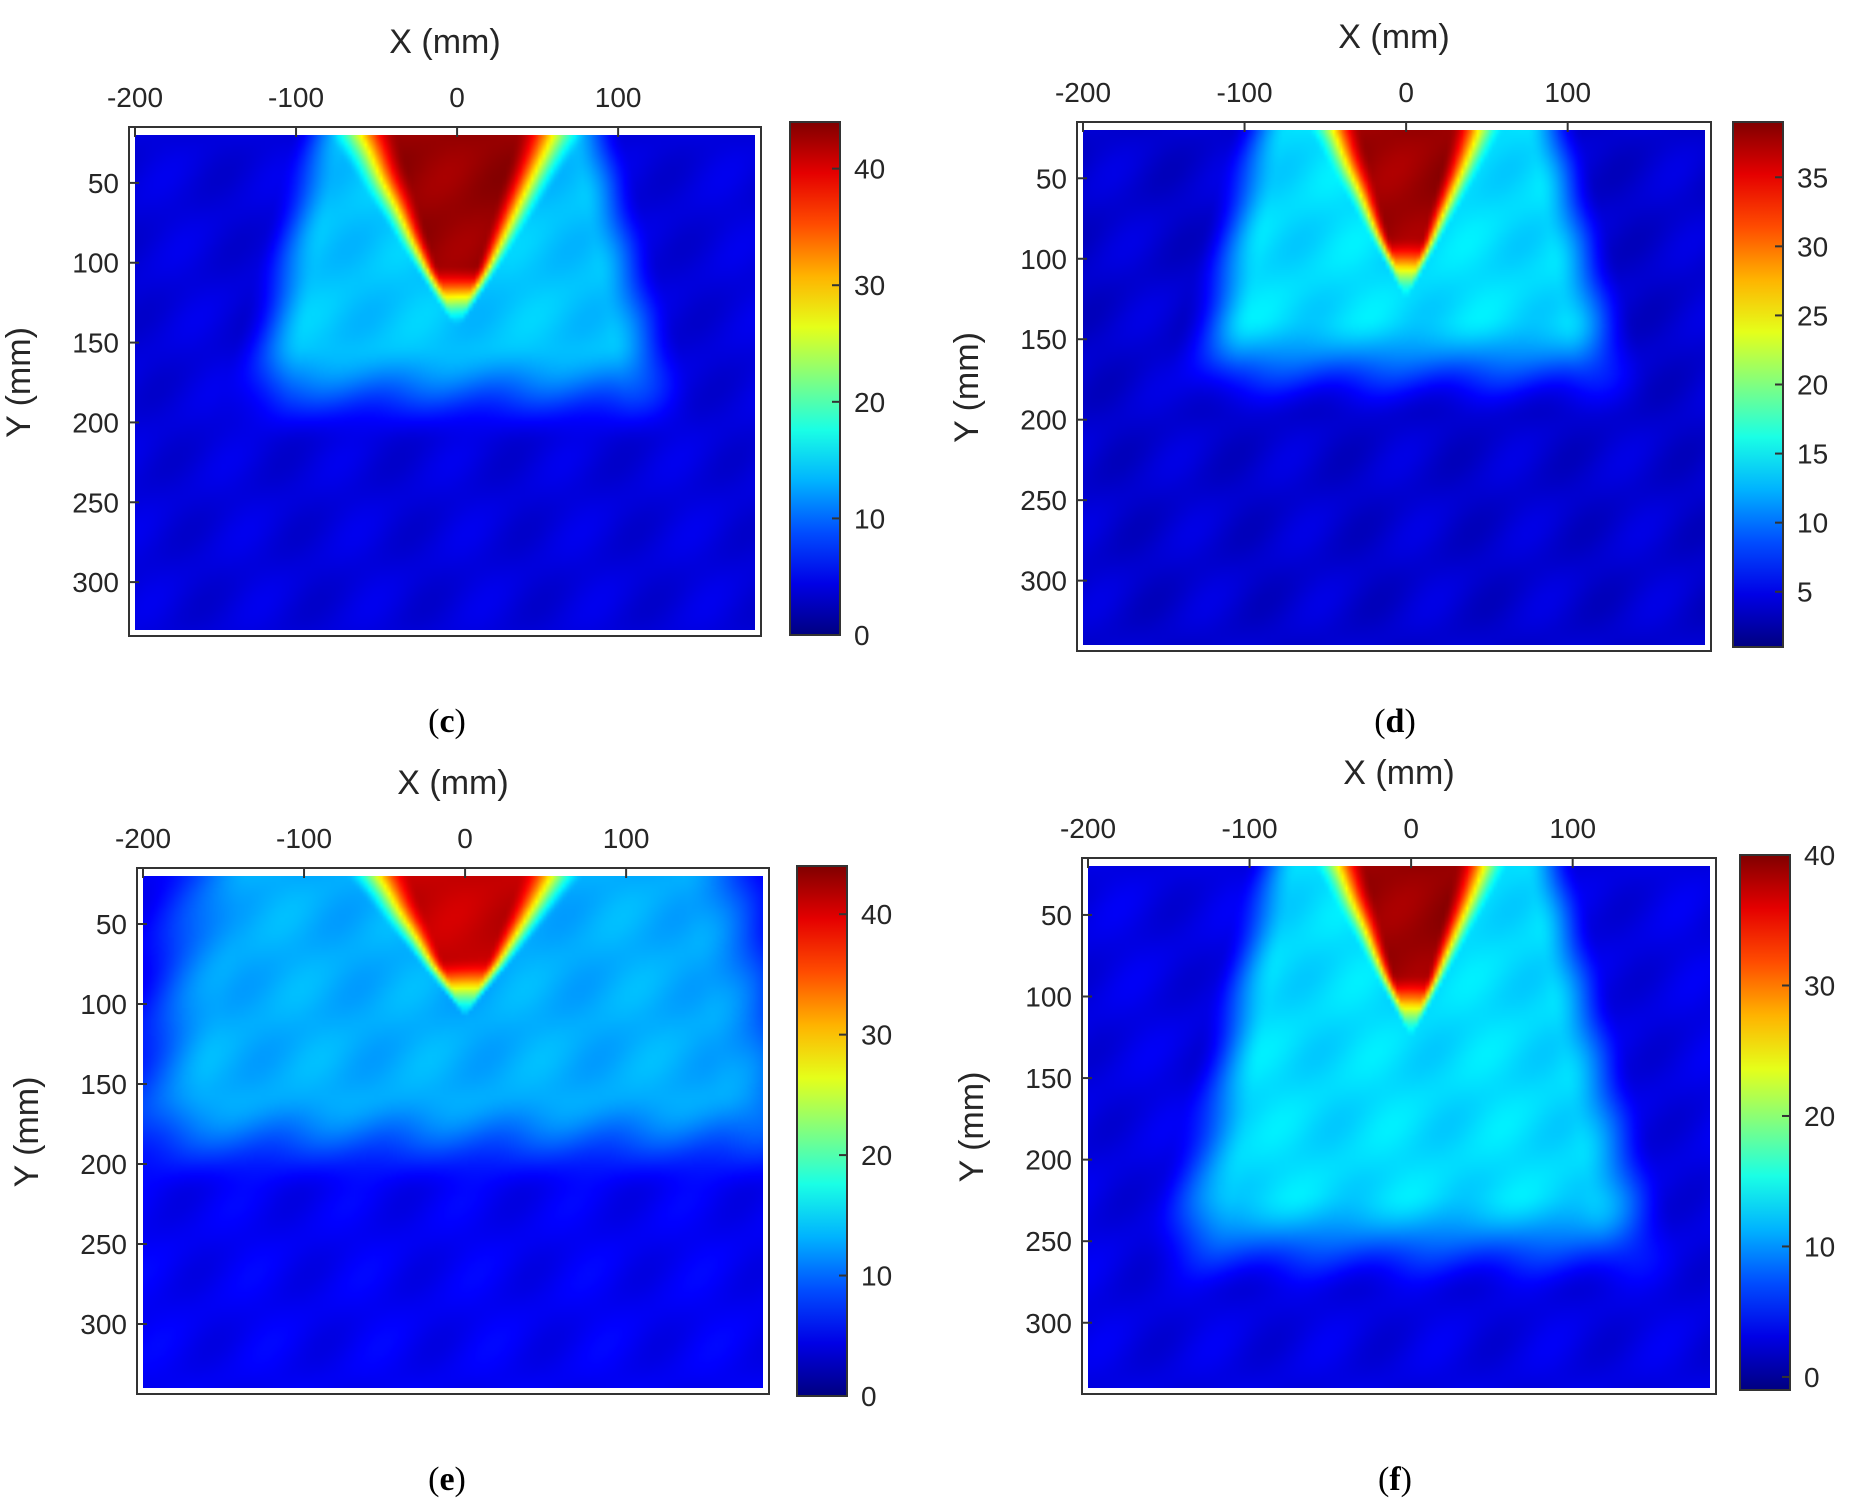 This screenshot has height=1510, width=1855. What do you see at coordinates (1805, 592) in the screenshot?
I see `colorbar-tick-label: 5` at bounding box center [1805, 592].